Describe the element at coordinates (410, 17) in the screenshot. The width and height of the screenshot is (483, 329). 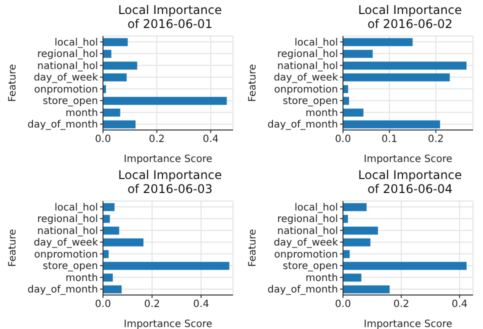
I see `chart-title: Local Importance of 2016-06-02` at that location.